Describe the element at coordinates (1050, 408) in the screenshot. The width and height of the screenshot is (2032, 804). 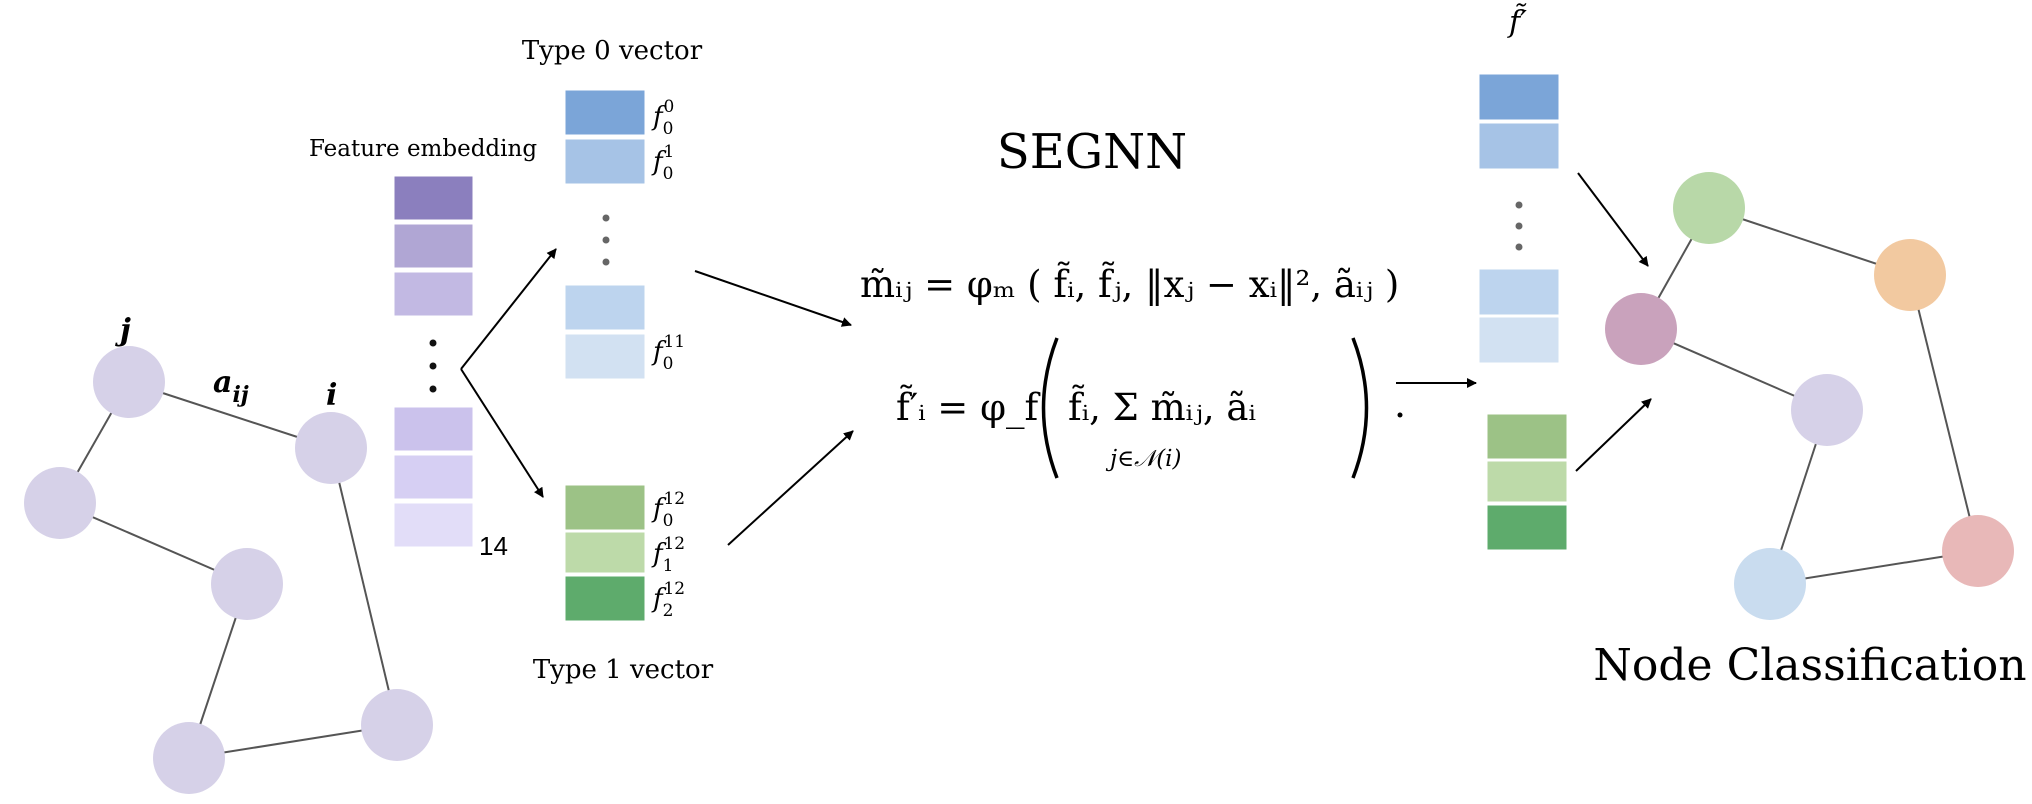
I see `left-paren` at that location.